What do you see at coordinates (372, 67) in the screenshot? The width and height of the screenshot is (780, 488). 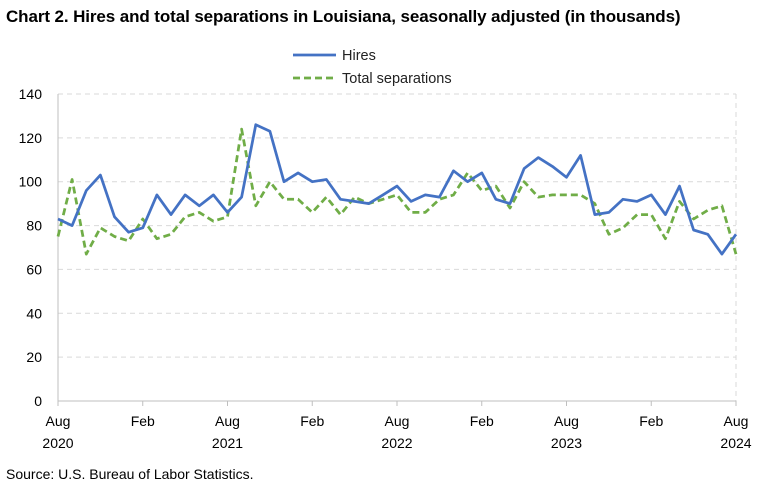 I see `legend: Hires Total separations` at bounding box center [372, 67].